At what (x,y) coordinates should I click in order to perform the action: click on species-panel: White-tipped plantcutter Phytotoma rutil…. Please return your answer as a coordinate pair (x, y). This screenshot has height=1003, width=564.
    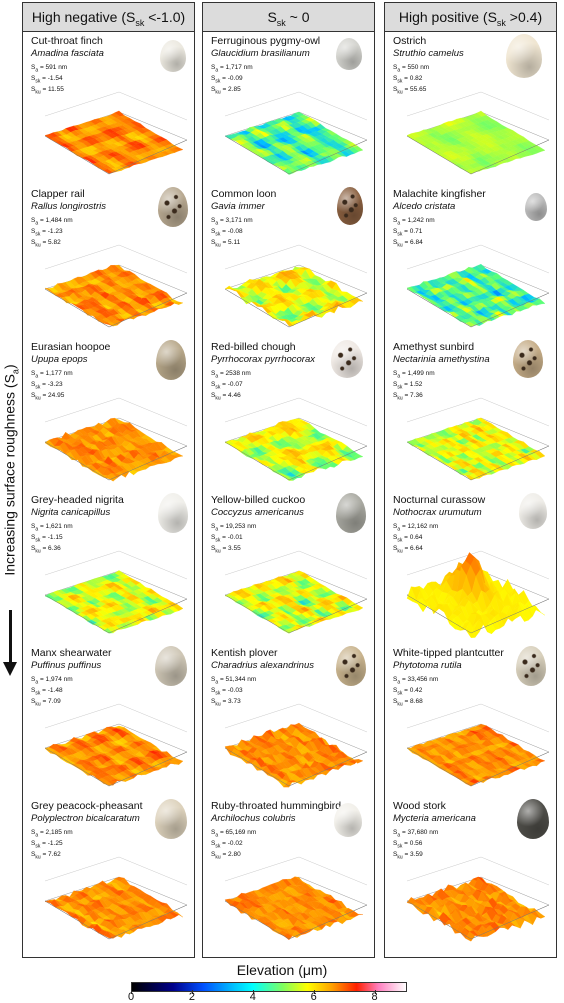
    Looking at the image, I should click on (470, 720).